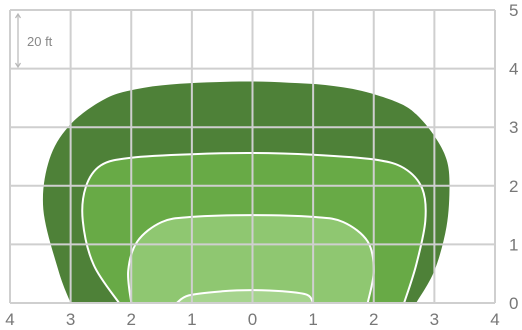 The height and width of the screenshot is (330, 522). I want to click on scale-bar-top-cap, so click(18, 15).